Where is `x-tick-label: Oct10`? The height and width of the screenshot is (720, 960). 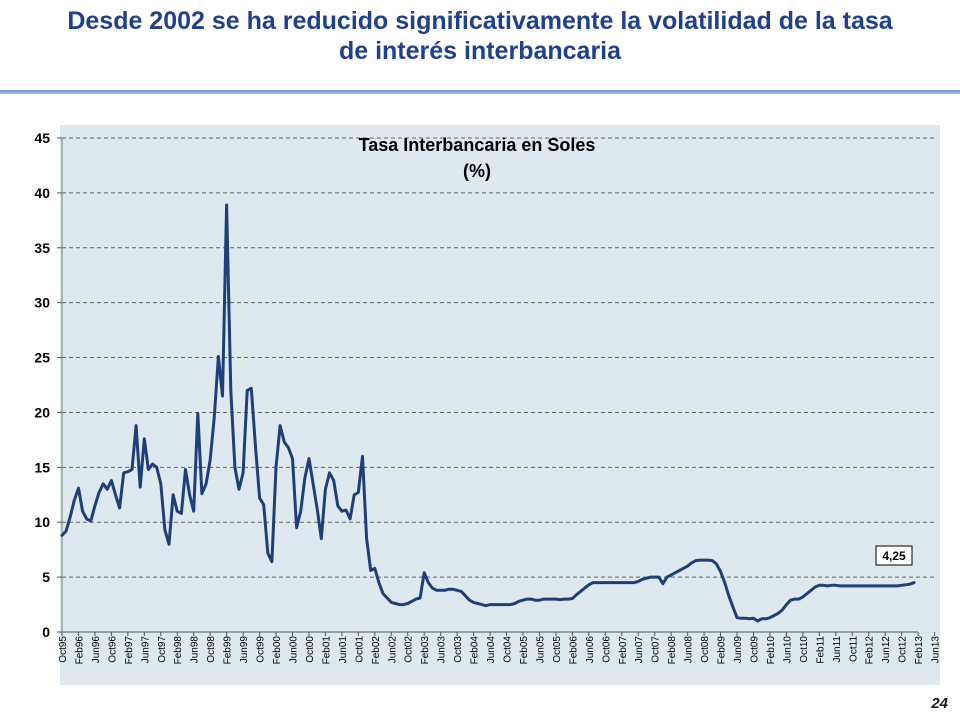 x-tick-label: Oct10 is located at coordinates (804, 649).